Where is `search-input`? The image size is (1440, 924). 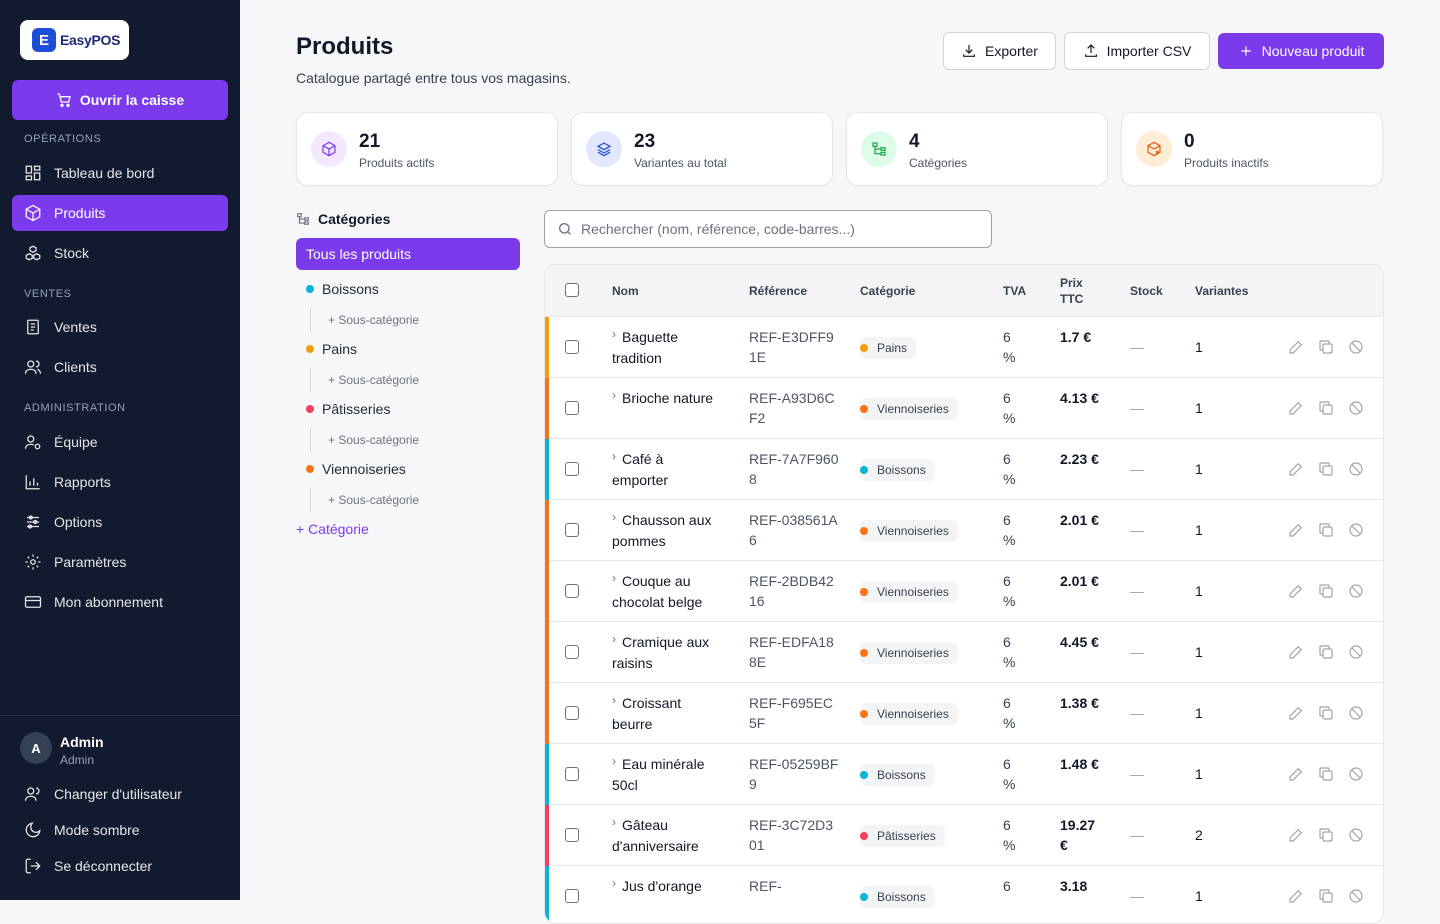
search-input is located at coordinates (781, 229).